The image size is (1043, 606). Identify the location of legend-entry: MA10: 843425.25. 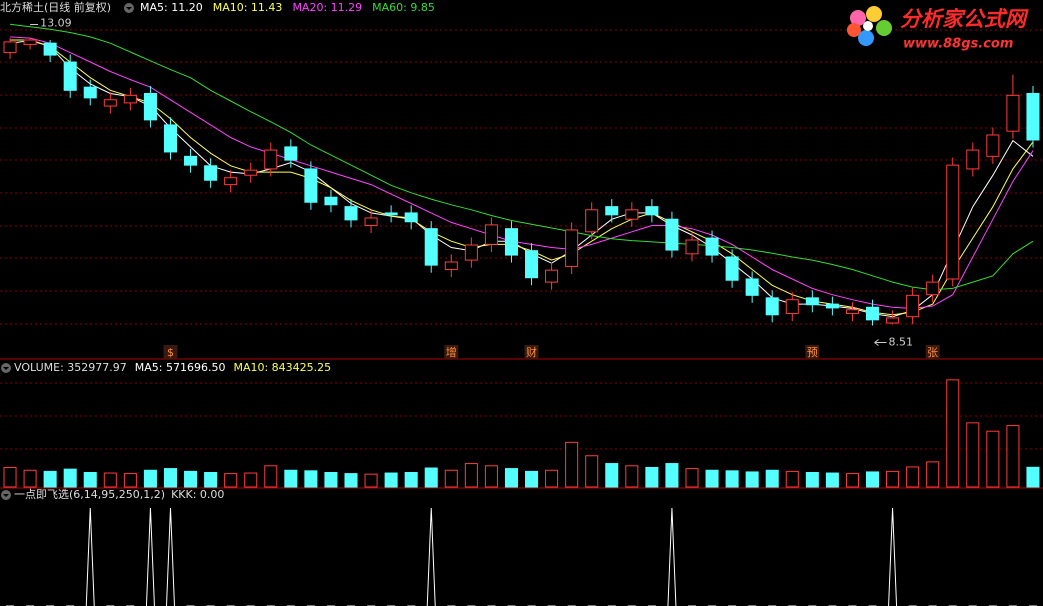
(282, 367).